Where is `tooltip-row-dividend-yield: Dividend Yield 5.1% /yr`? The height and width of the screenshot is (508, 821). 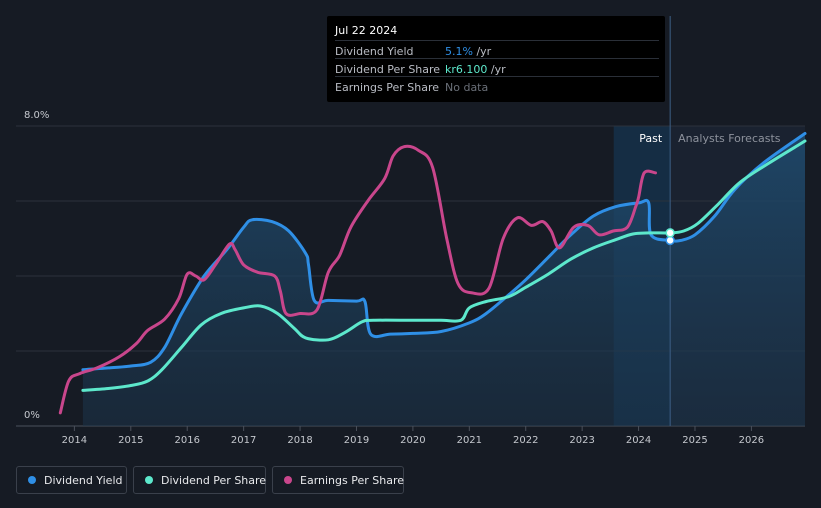 tooltip-row-dividend-yield: Dividend Yield 5.1% /yr is located at coordinates (497, 49).